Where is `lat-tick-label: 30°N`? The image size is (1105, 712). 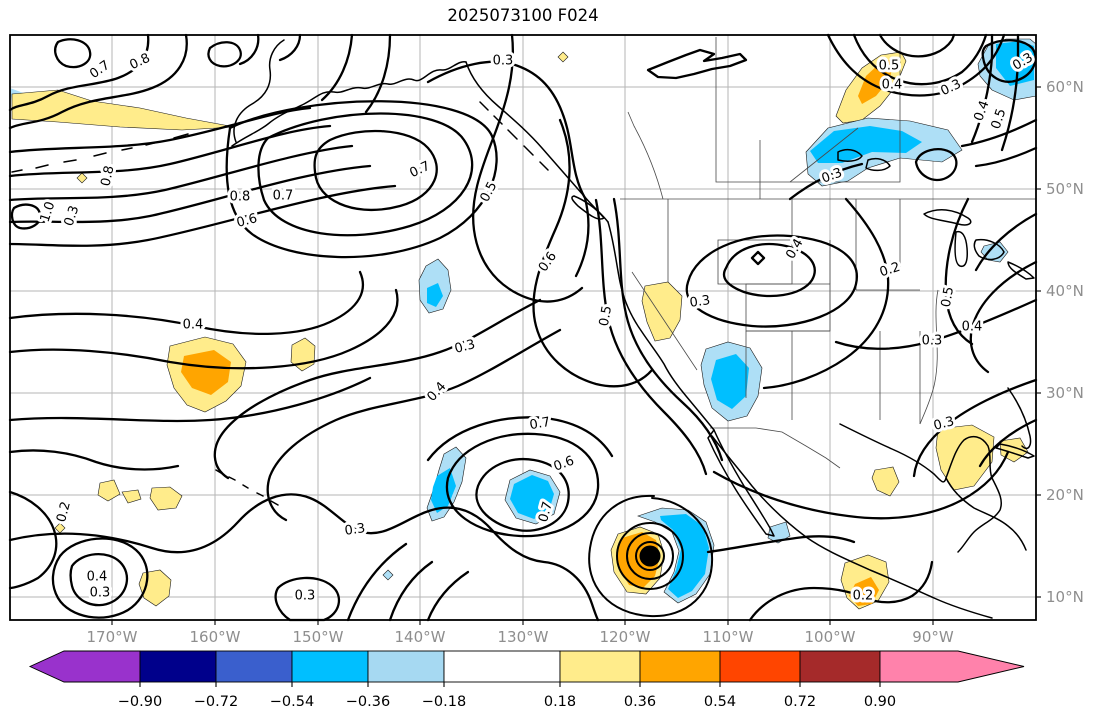 lat-tick-label: 30°N is located at coordinates (1065, 393).